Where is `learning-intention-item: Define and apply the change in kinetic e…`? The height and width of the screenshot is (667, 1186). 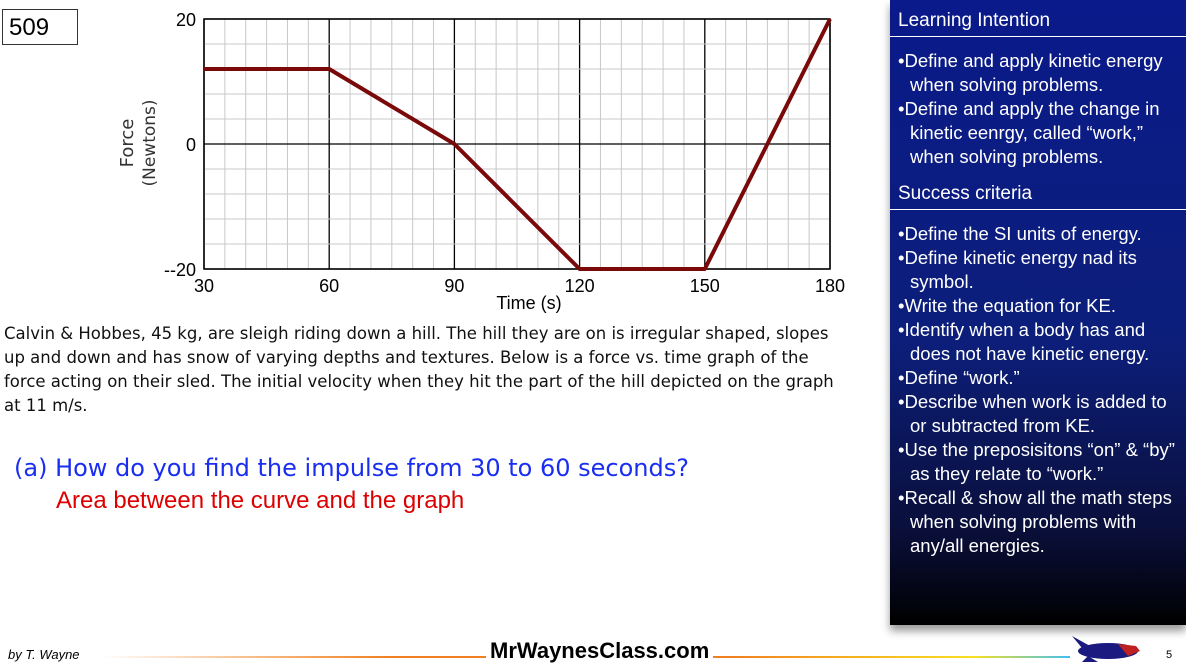
learning-intention-item: Define and apply the change in kinetic e… is located at coordinates (1039, 133).